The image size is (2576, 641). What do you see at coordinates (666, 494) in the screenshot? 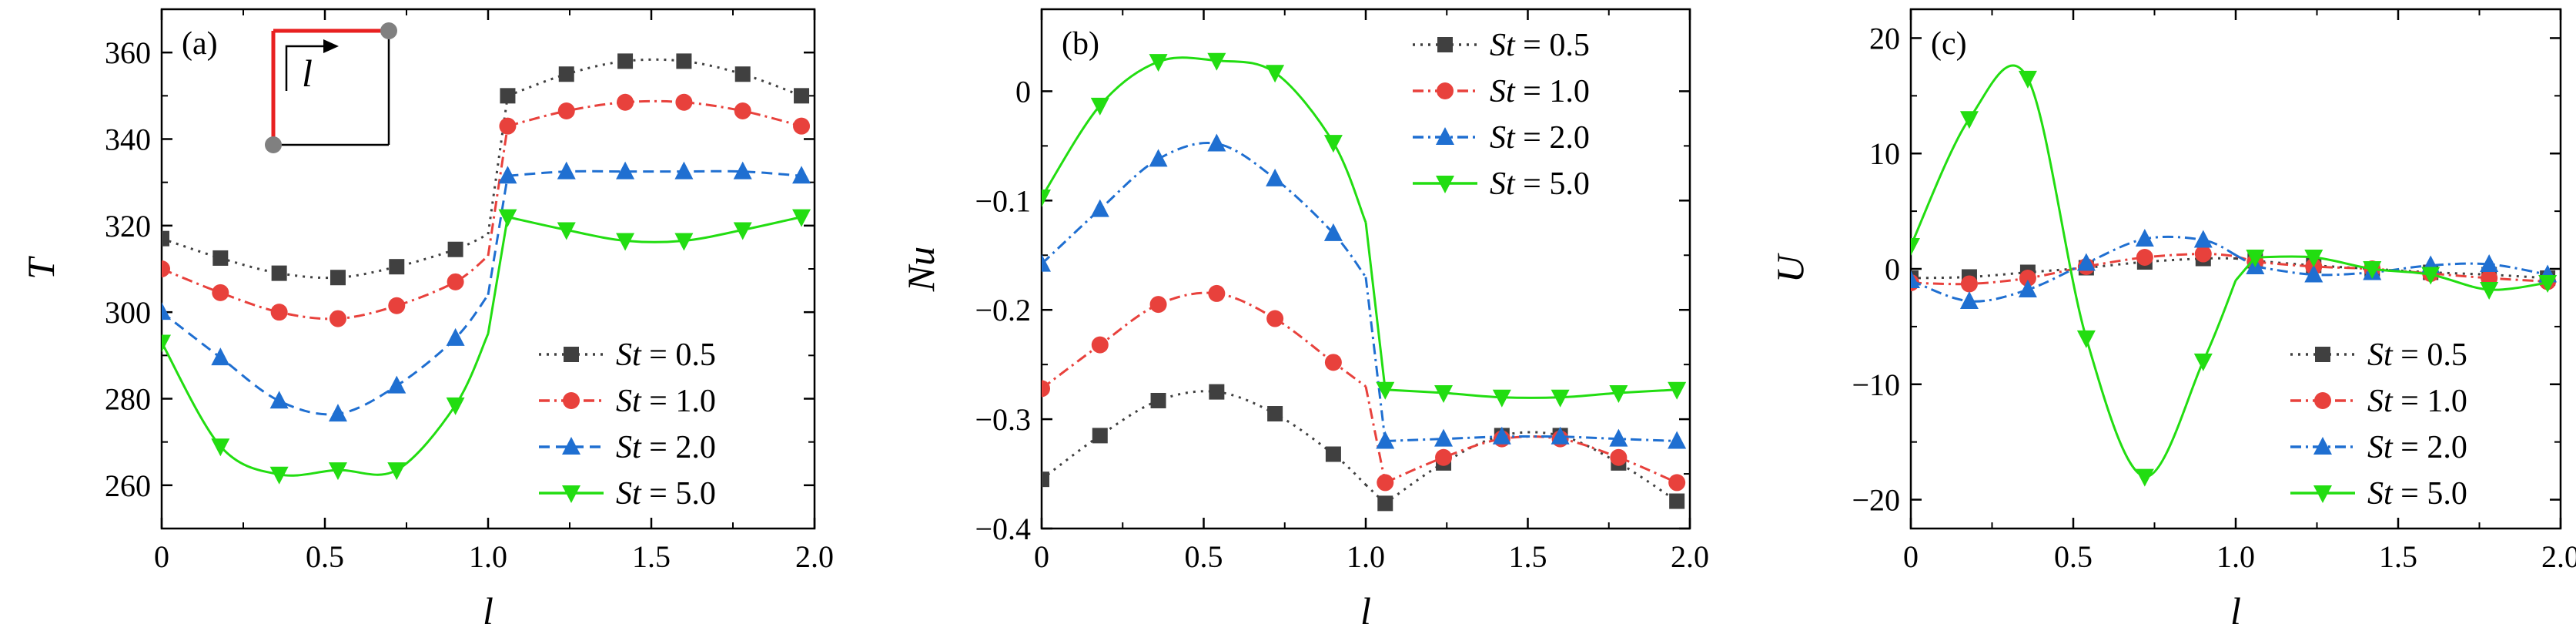
I see `legend-label: St = 5.0` at bounding box center [666, 494].